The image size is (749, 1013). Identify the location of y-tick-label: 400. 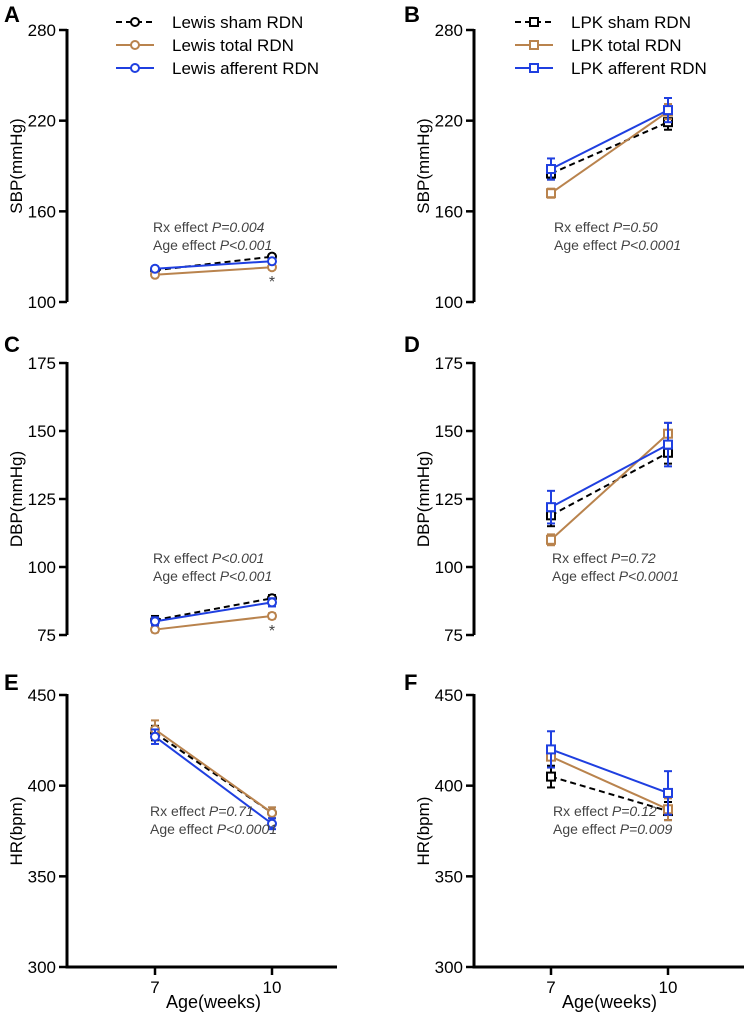
(42, 786).